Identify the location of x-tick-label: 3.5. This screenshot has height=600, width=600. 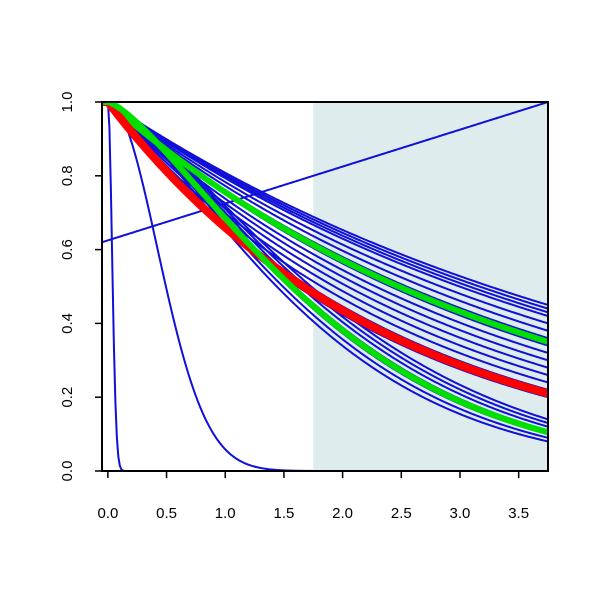
(518, 513).